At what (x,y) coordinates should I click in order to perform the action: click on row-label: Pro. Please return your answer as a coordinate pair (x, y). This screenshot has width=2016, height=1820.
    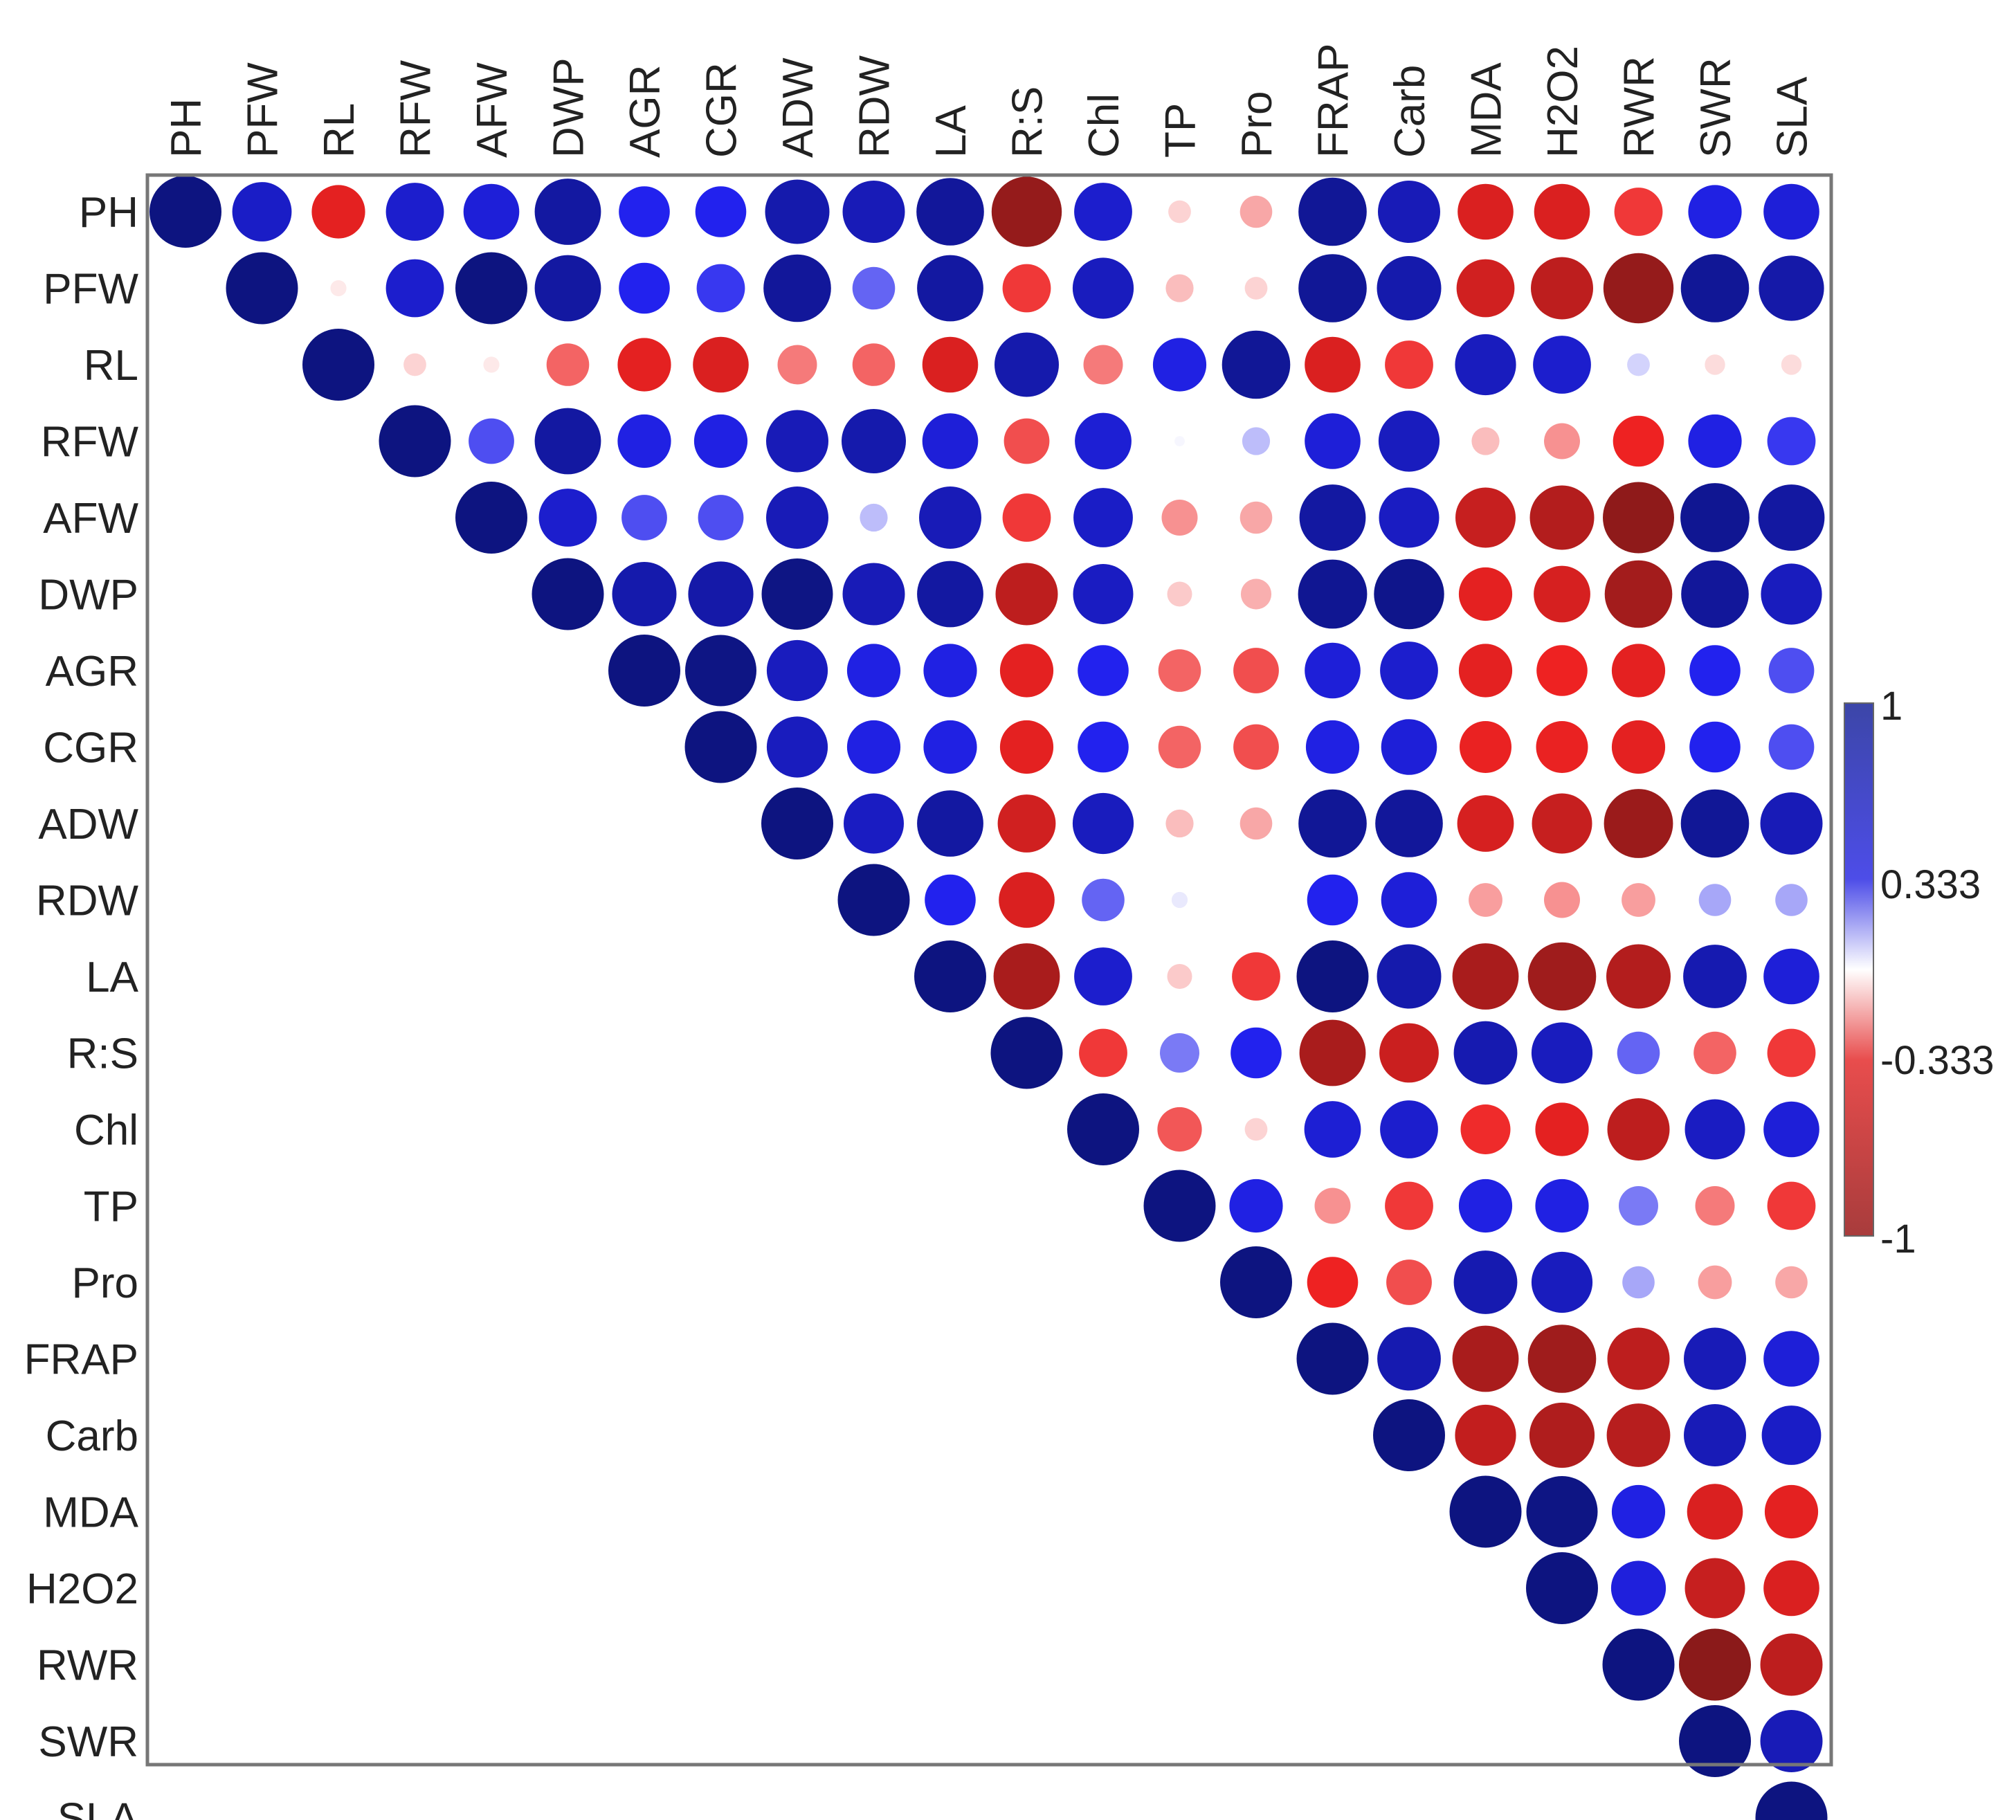
    Looking at the image, I should click on (105, 1283).